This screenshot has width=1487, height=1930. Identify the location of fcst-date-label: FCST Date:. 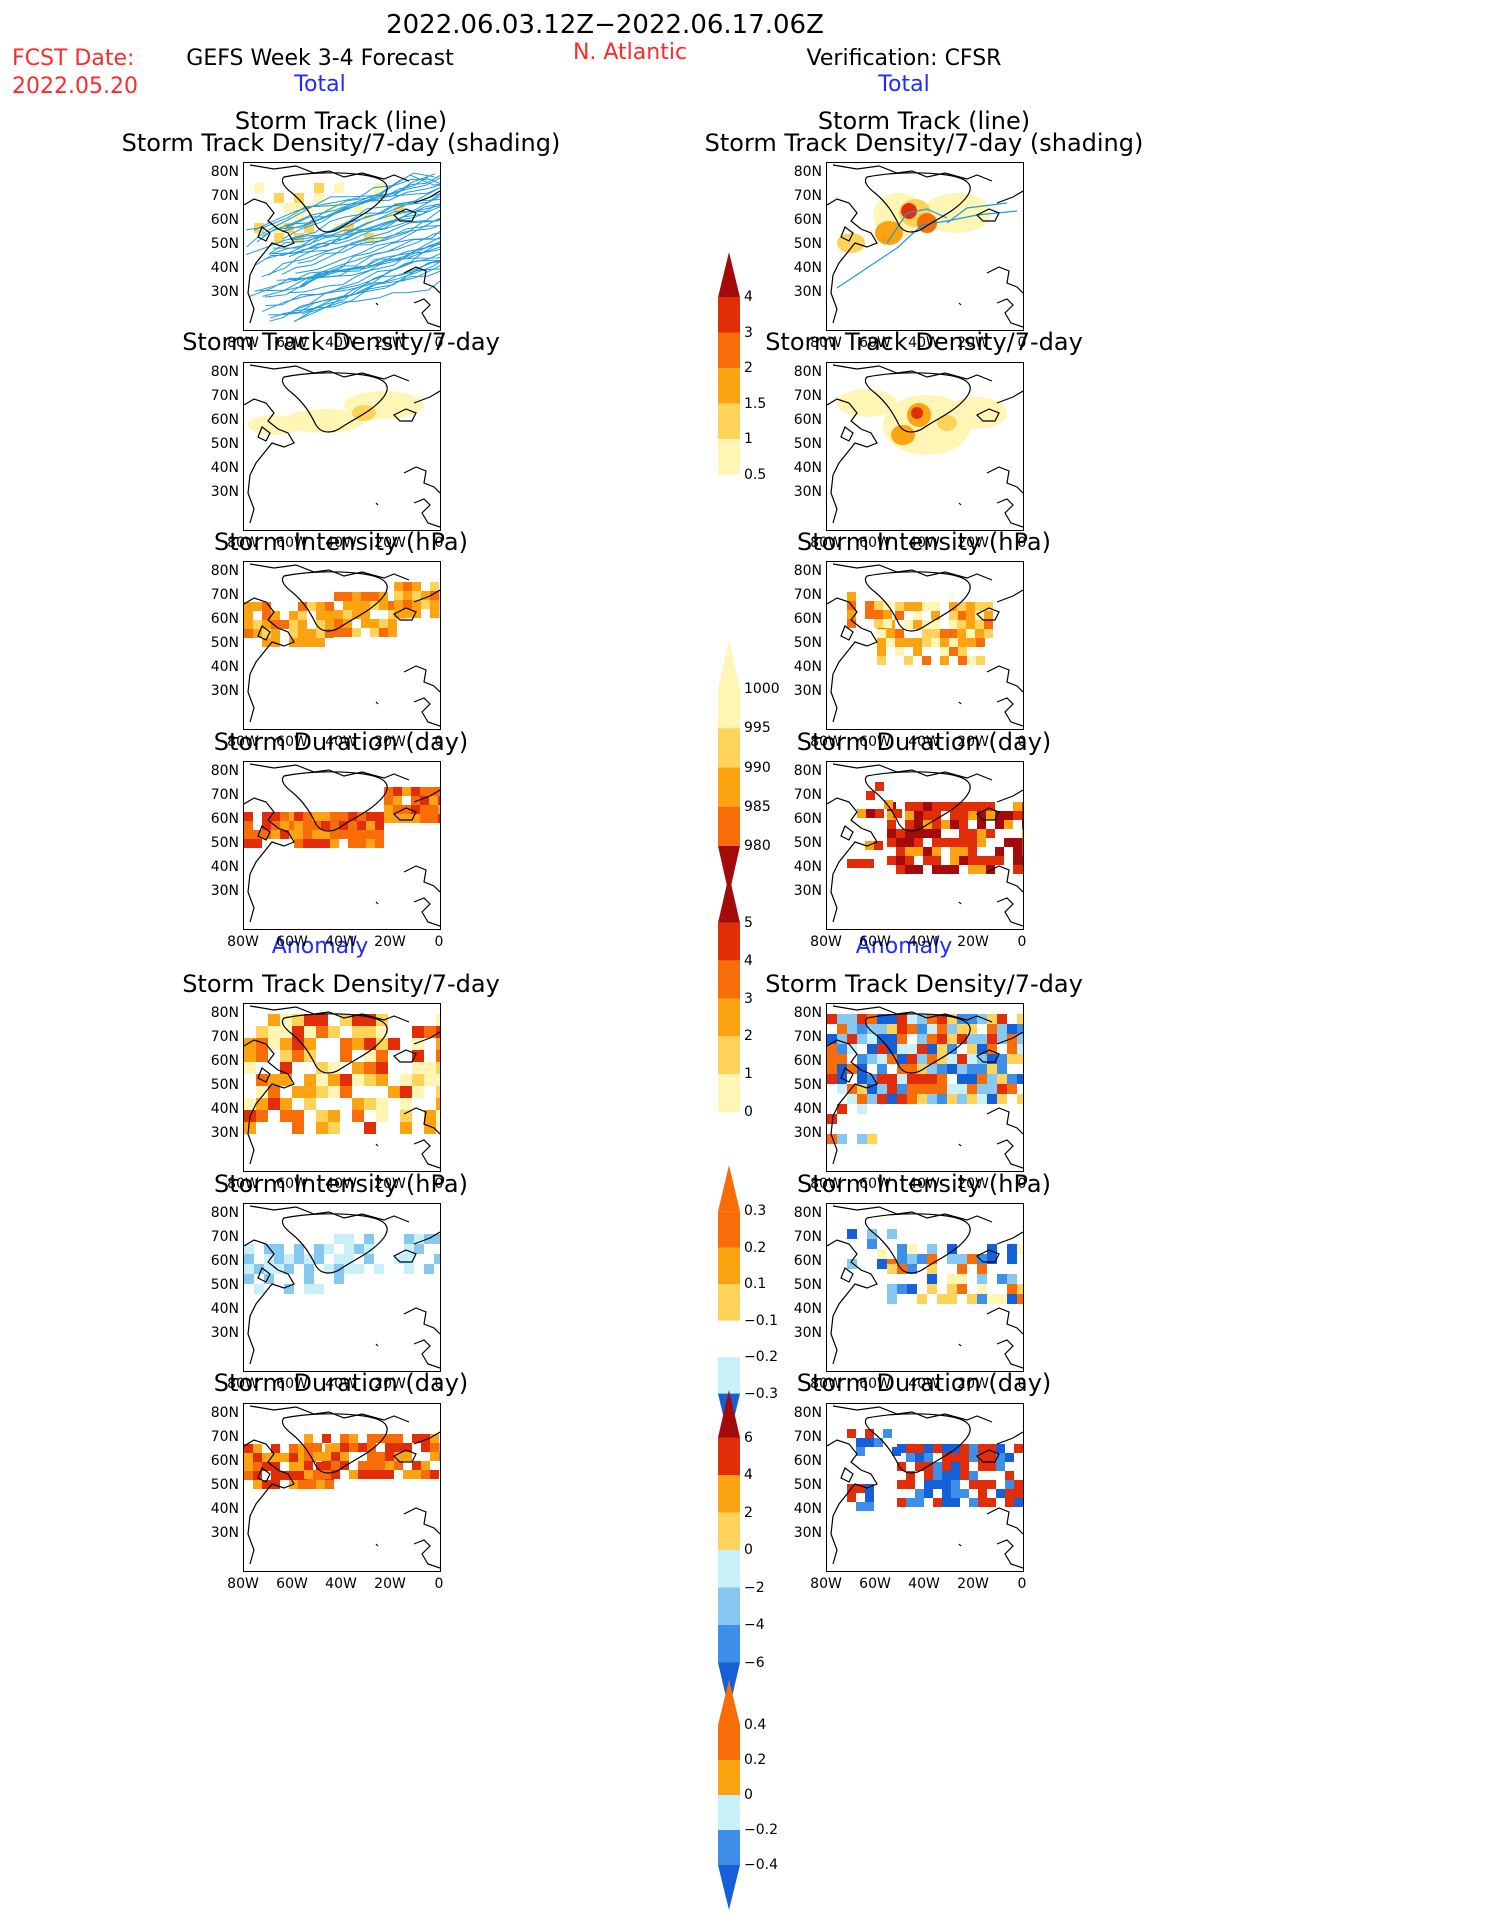
(73, 58).